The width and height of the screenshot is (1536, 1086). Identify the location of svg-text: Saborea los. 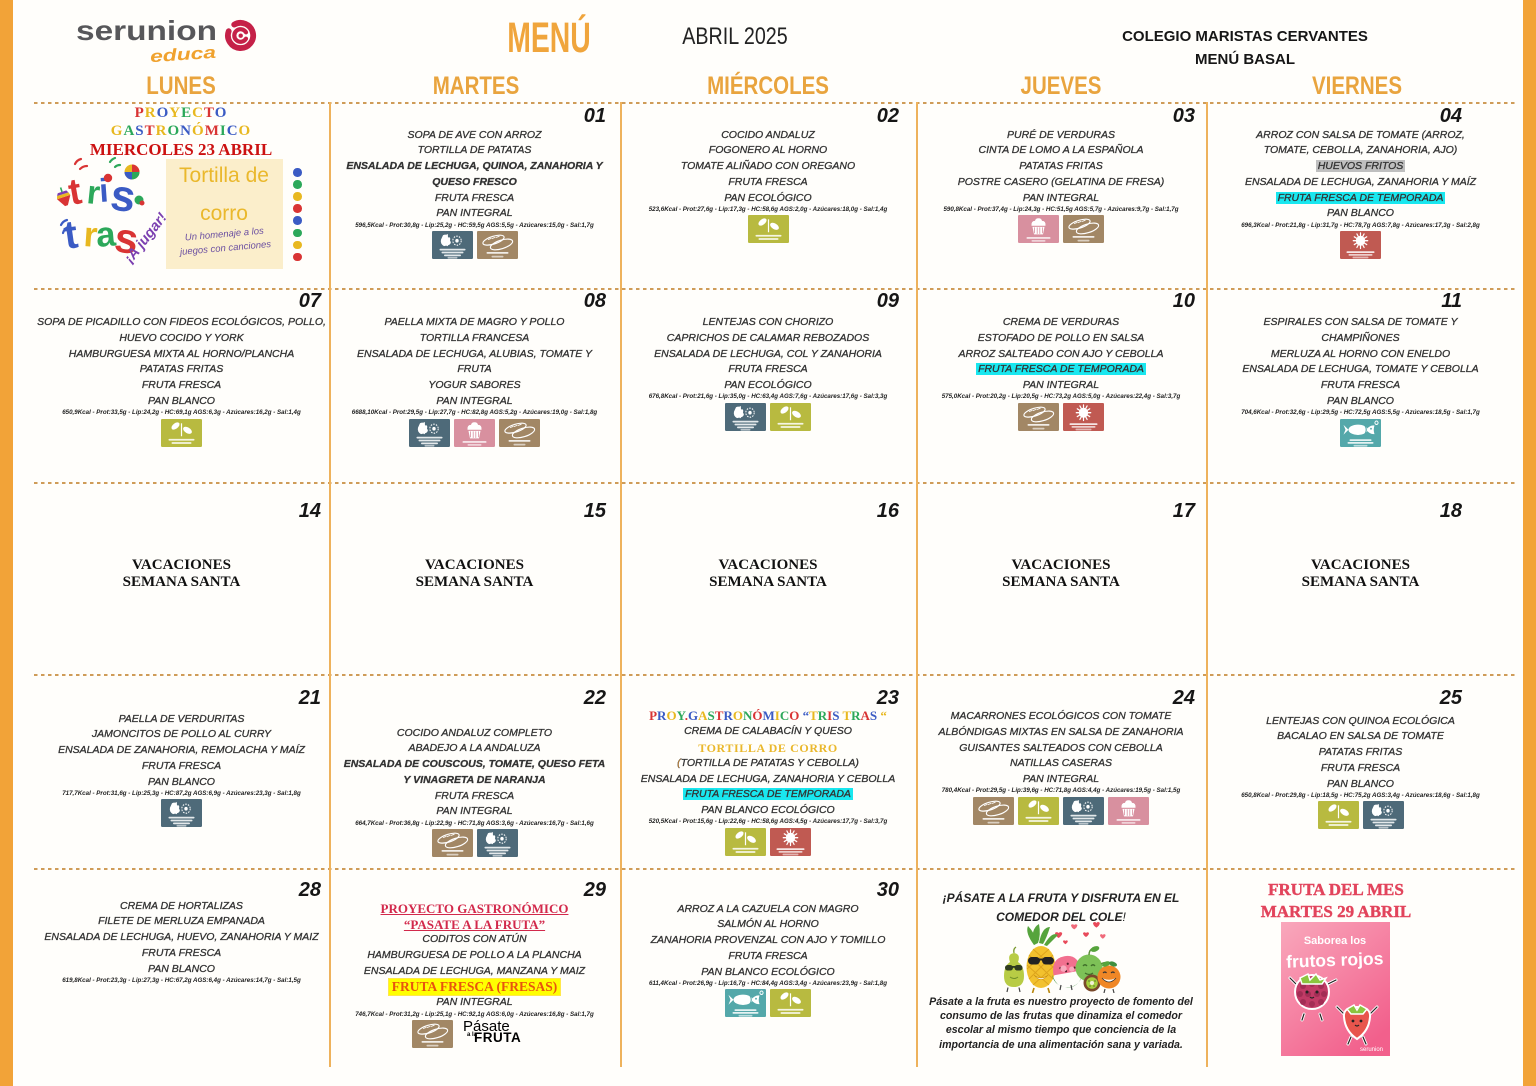
(1335, 941).